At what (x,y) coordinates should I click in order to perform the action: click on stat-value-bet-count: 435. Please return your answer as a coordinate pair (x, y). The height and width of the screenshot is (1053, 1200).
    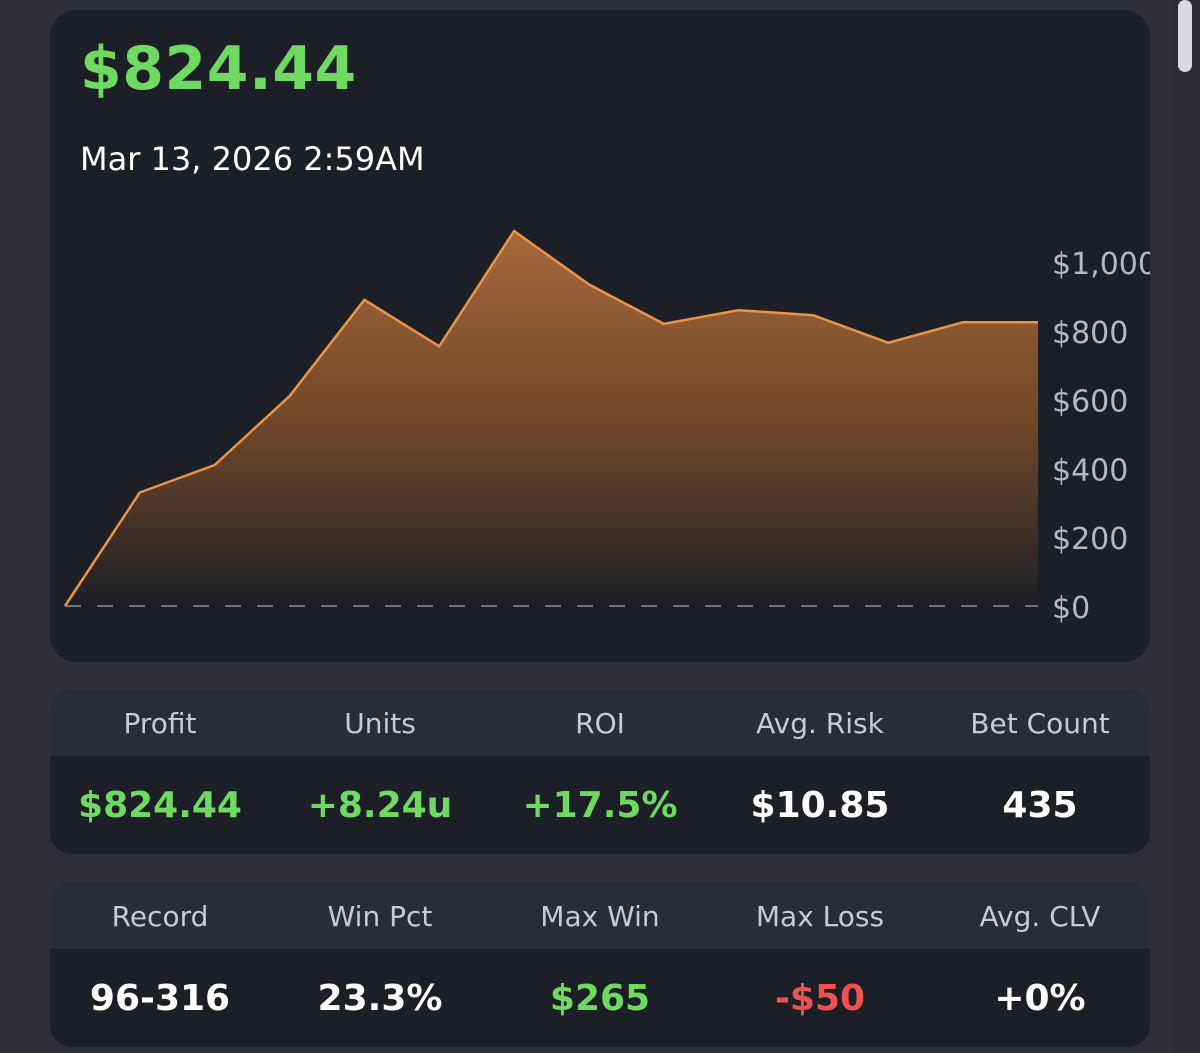
    Looking at the image, I should click on (1040, 805).